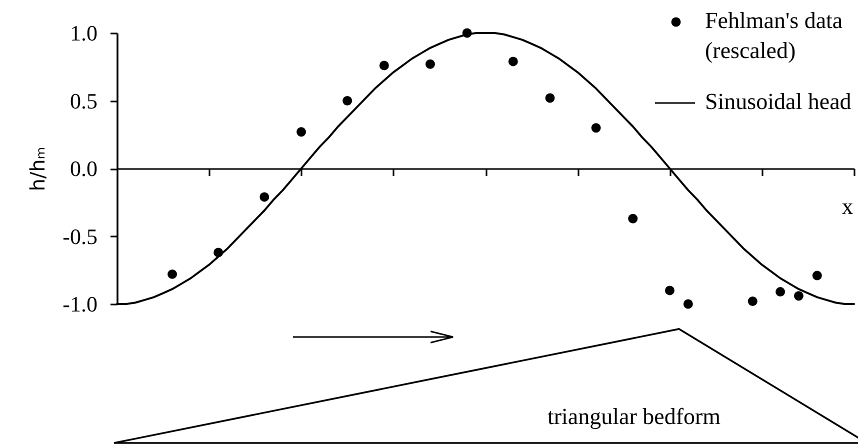  Describe the element at coordinates (774, 35) in the screenshot. I see `legend-label: Fehlman's data (rescaled)` at that location.